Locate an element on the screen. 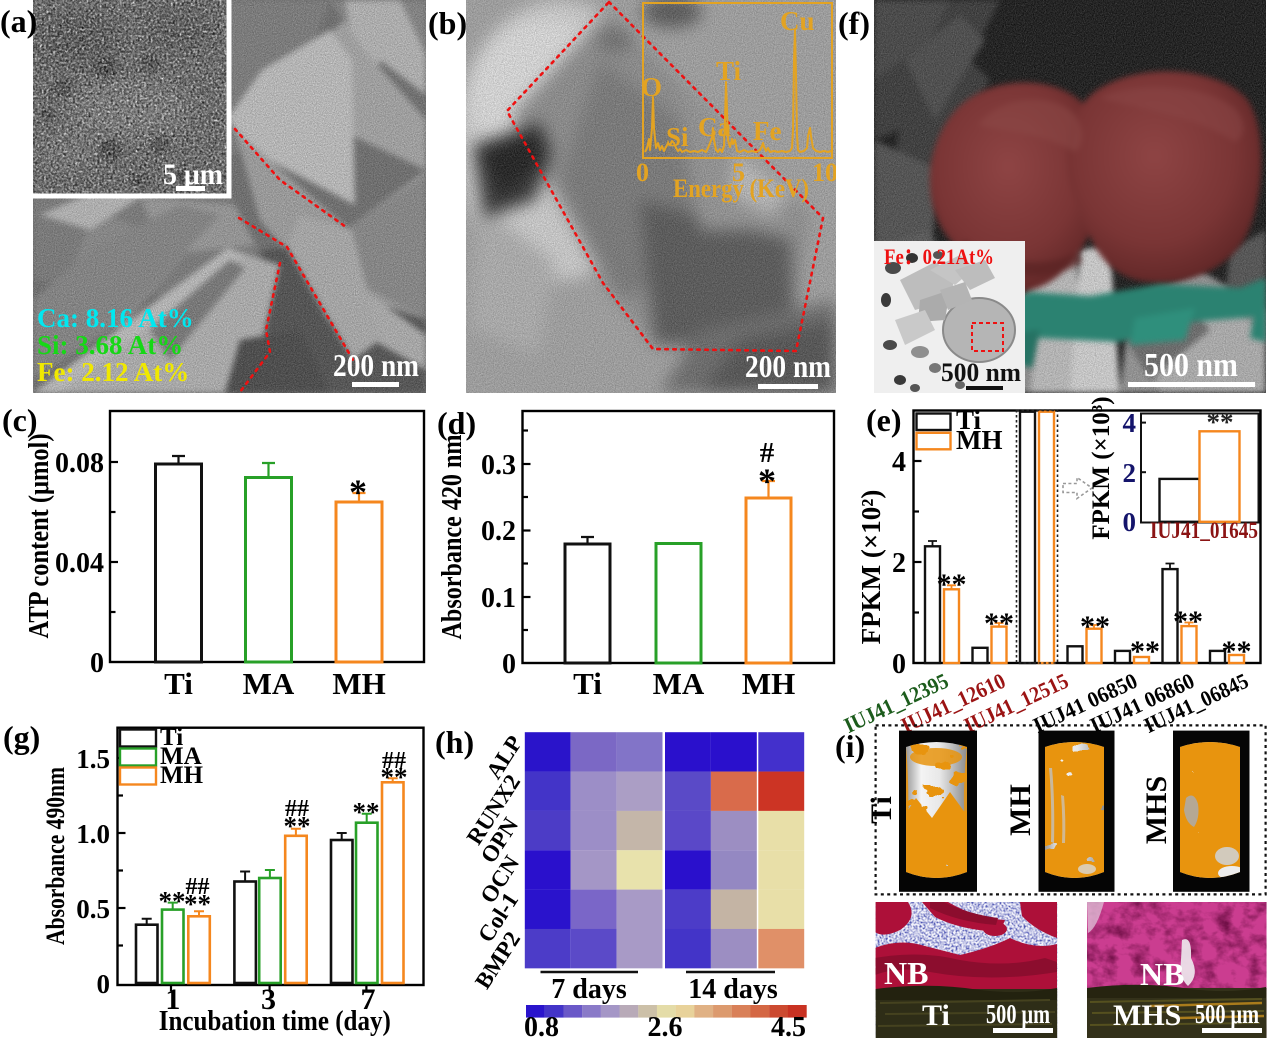  svg-text: Fe: 2.12 At% is located at coordinates (113, 372).